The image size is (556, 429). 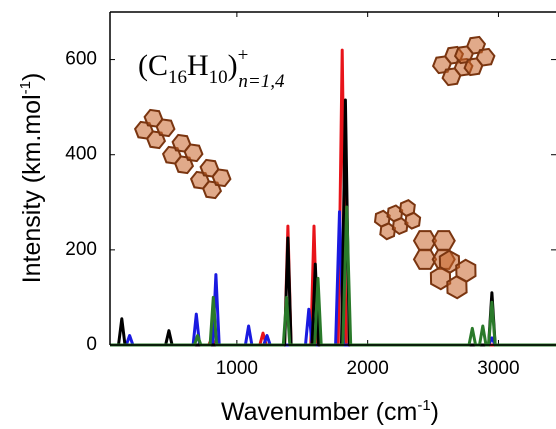 What do you see at coordinates (91, 344) in the screenshot?
I see `y-tick-label: 0` at bounding box center [91, 344].